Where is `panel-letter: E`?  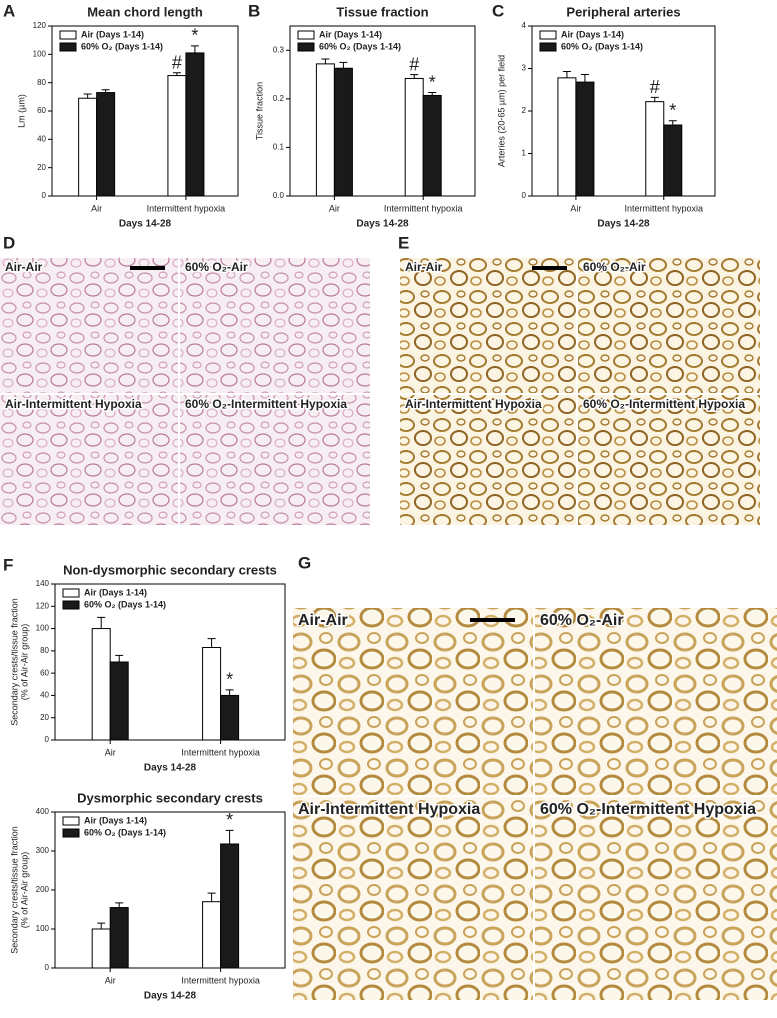 panel-letter: E is located at coordinates (403, 242).